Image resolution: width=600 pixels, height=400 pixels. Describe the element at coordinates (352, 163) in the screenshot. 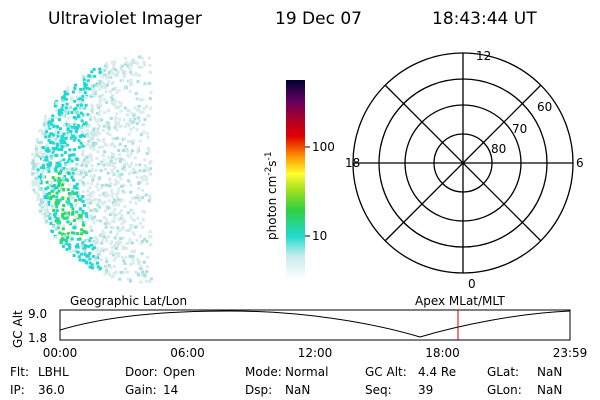

I see `mlt-label: 18` at that location.